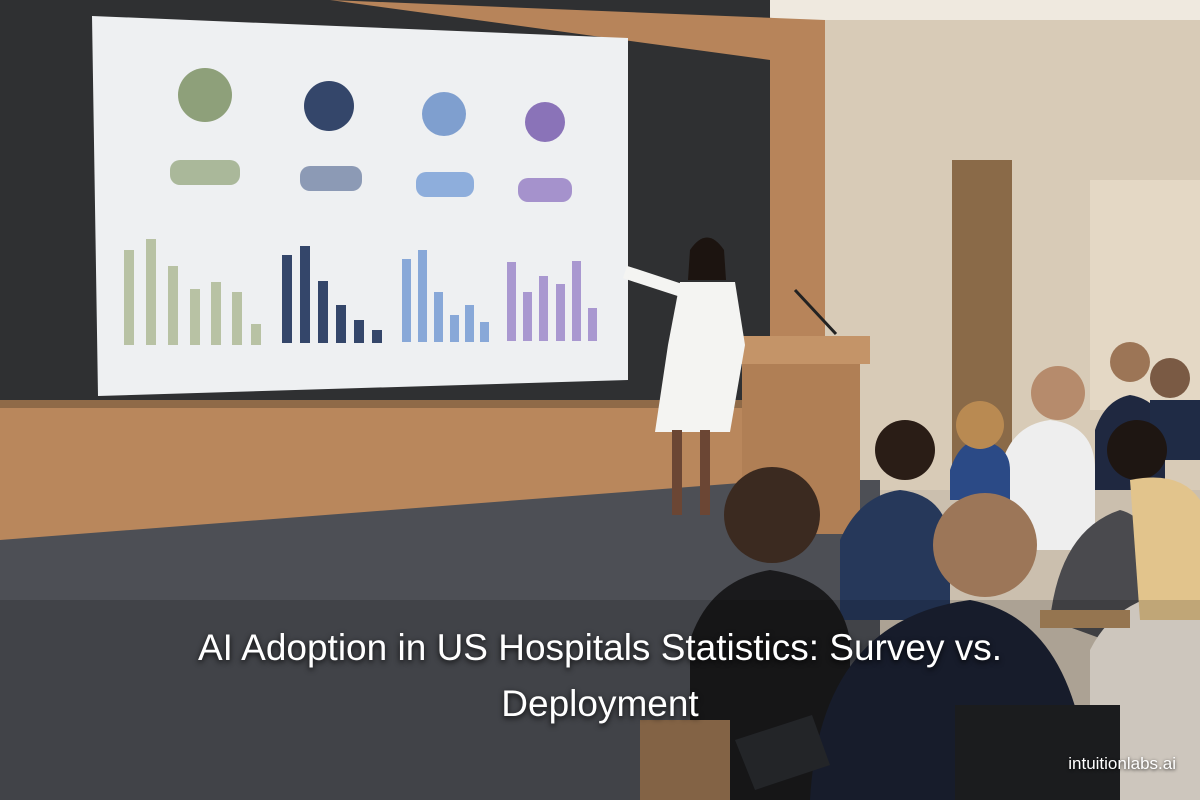 The image size is (1200, 800). I want to click on slide-bars, so click(360, 292).